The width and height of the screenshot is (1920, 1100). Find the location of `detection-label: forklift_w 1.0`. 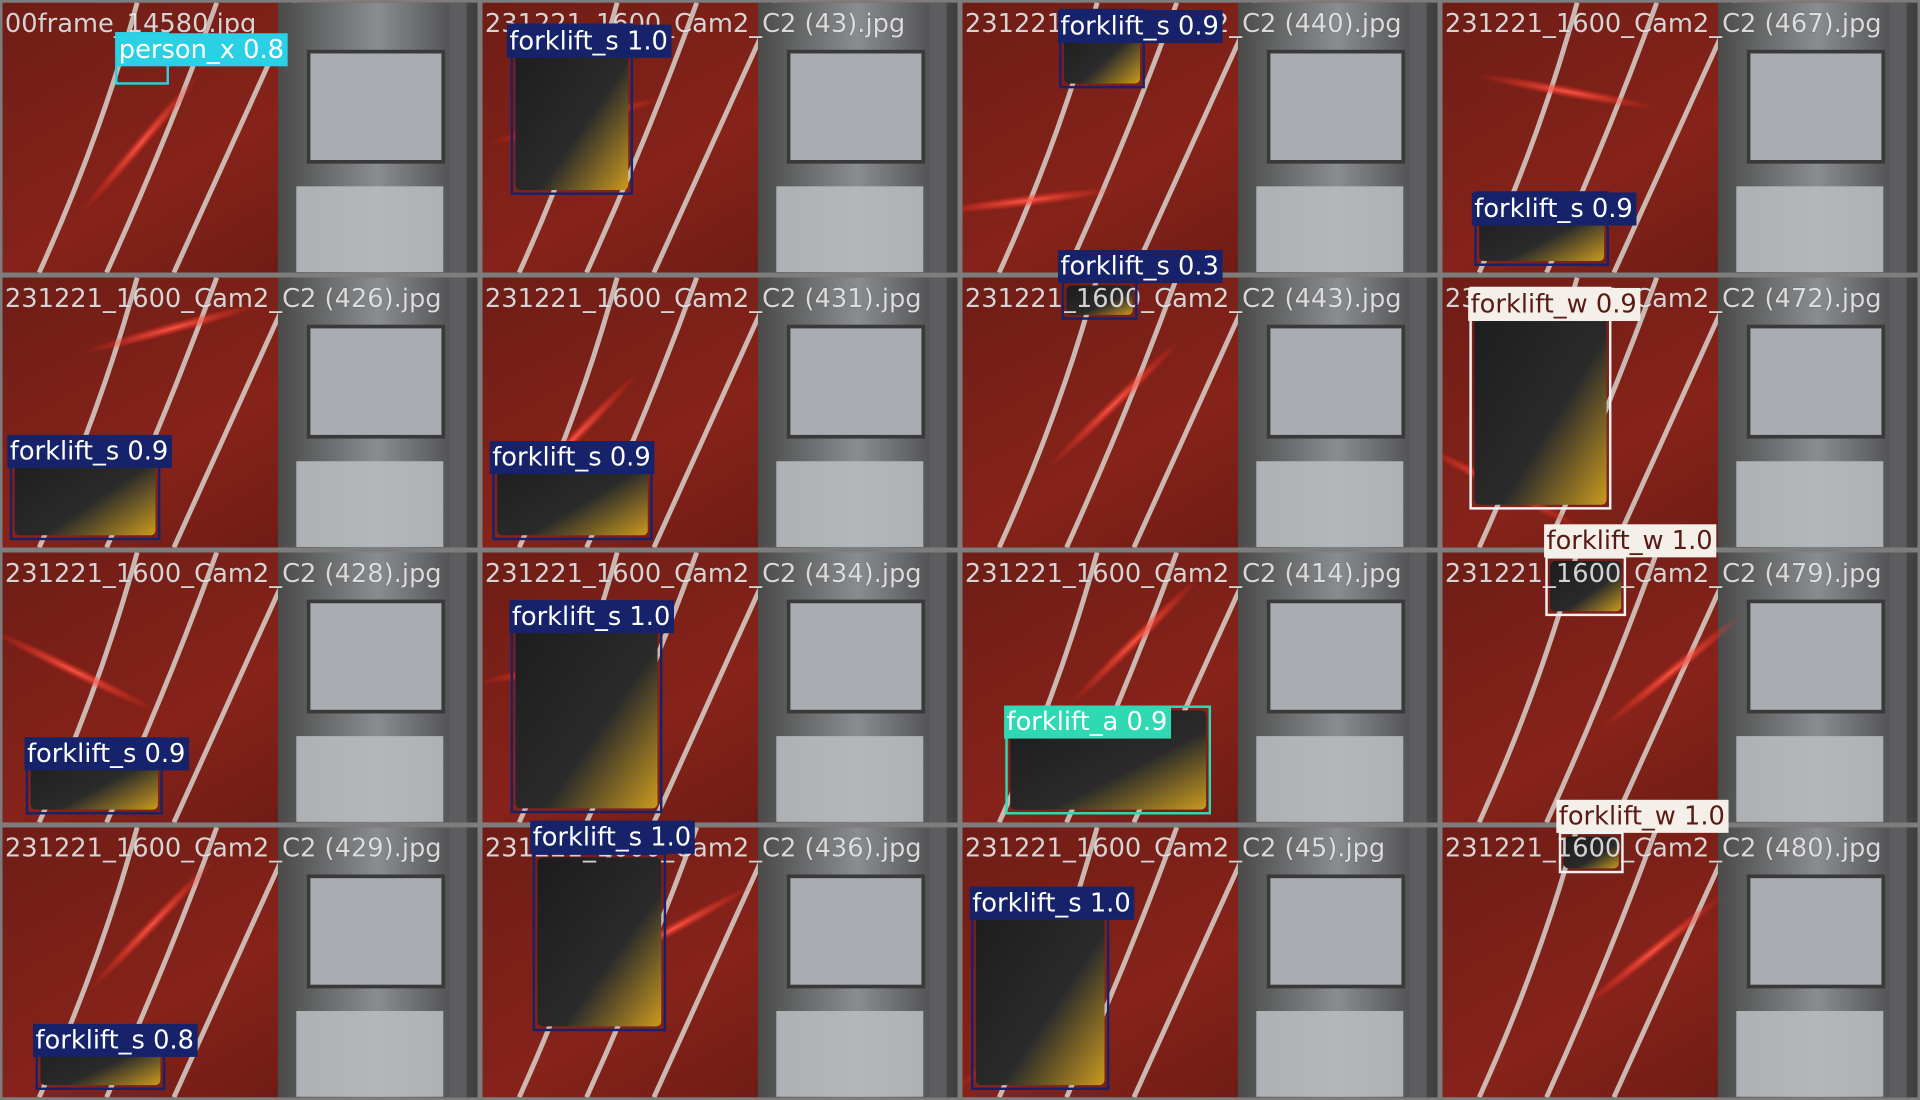

detection-label: forklift_w 1.0 is located at coordinates (1630, 541).